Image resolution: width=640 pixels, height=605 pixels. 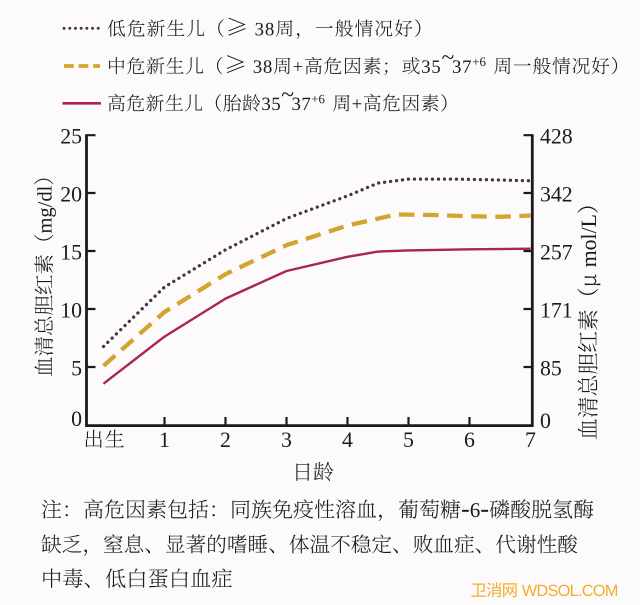 What do you see at coordinates (556, 310) in the screenshot?
I see `svg-text: 171` at bounding box center [556, 310].